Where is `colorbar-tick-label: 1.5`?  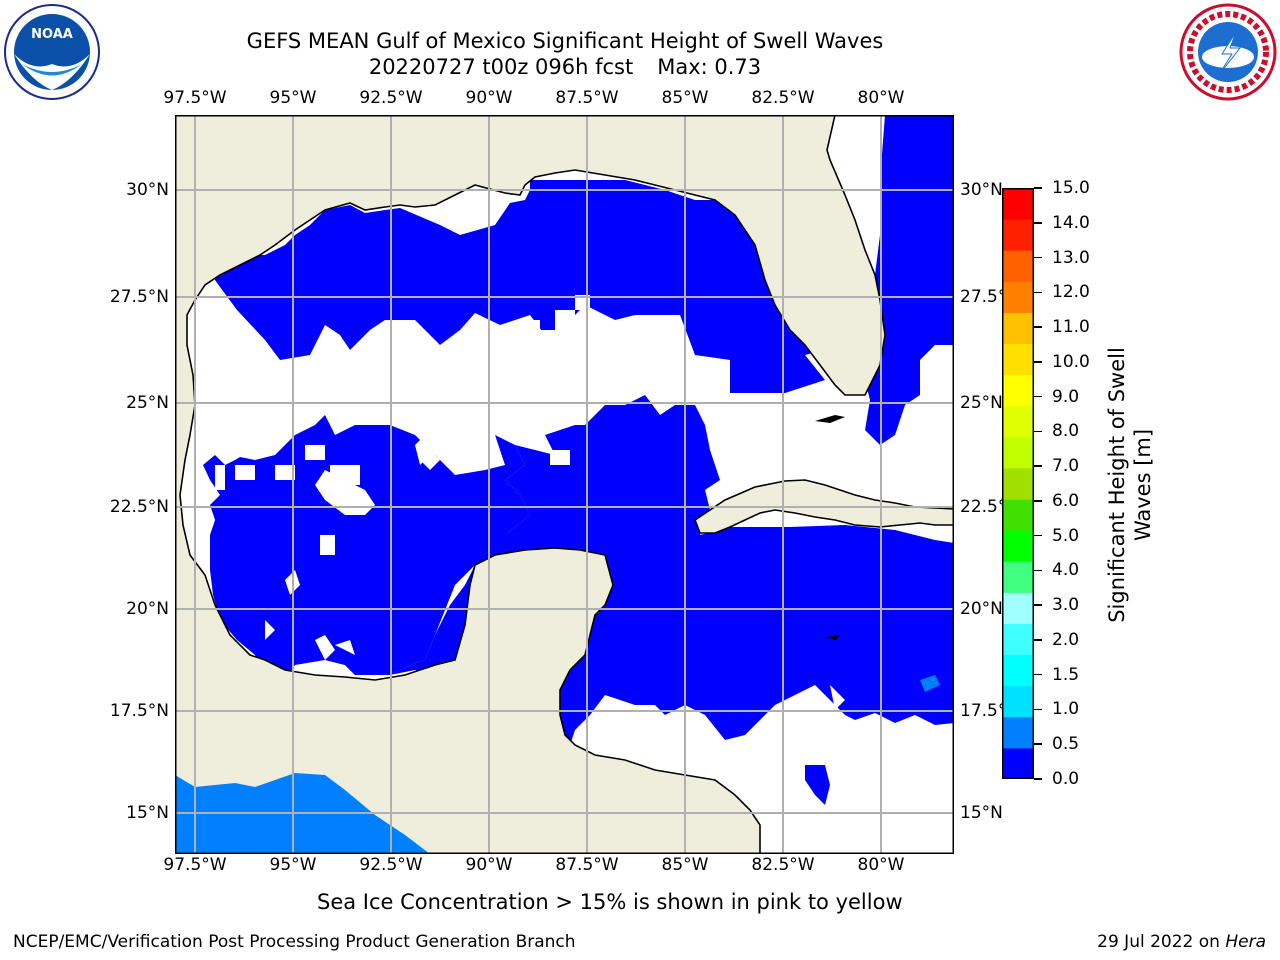 colorbar-tick-label: 1.5 is located at coordinates (1066, 674).